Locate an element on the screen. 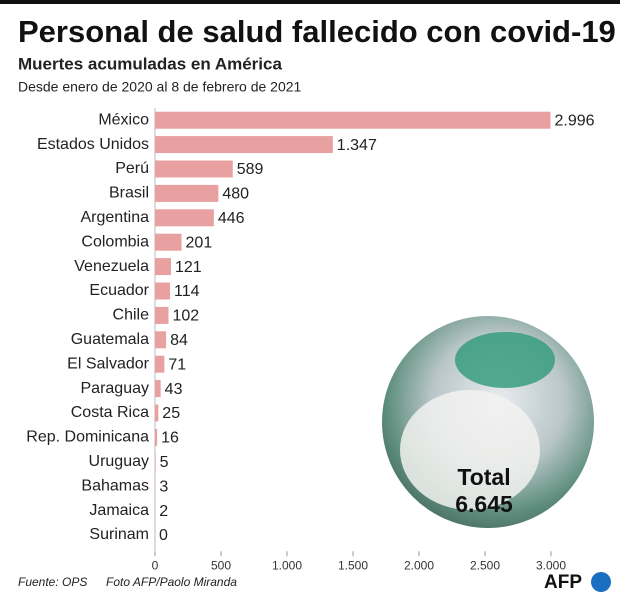 Image resolution: width=620 pixels, height=601 pixels. value-label: 71 is located at coordinates (177, 364).